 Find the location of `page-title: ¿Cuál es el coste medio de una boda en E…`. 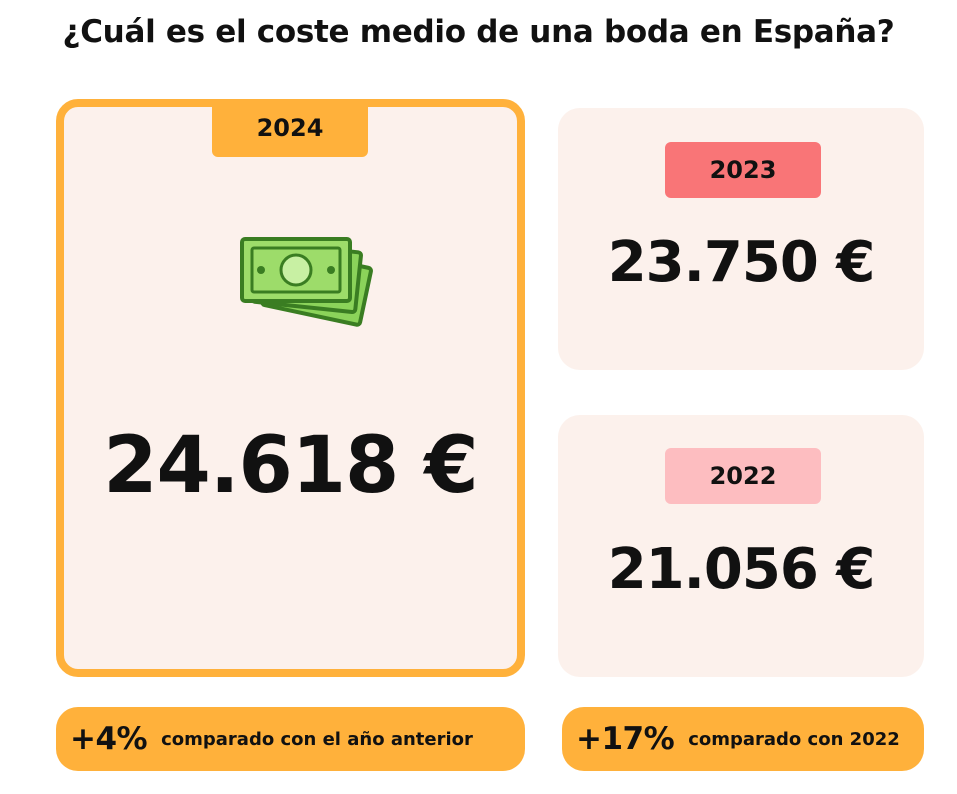

page-title: ¿Cuál es el coste medio de una boda en E… is located at coordinates (478, 32).